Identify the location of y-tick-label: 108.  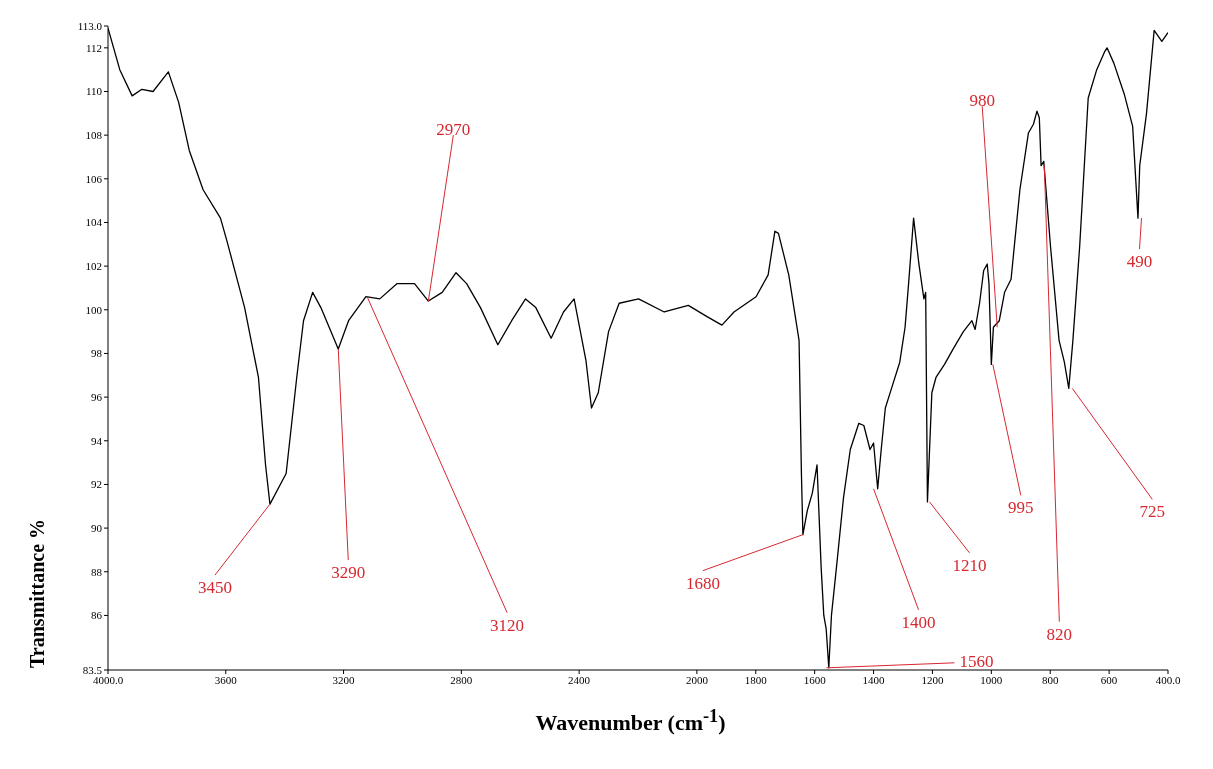
(94, 135).